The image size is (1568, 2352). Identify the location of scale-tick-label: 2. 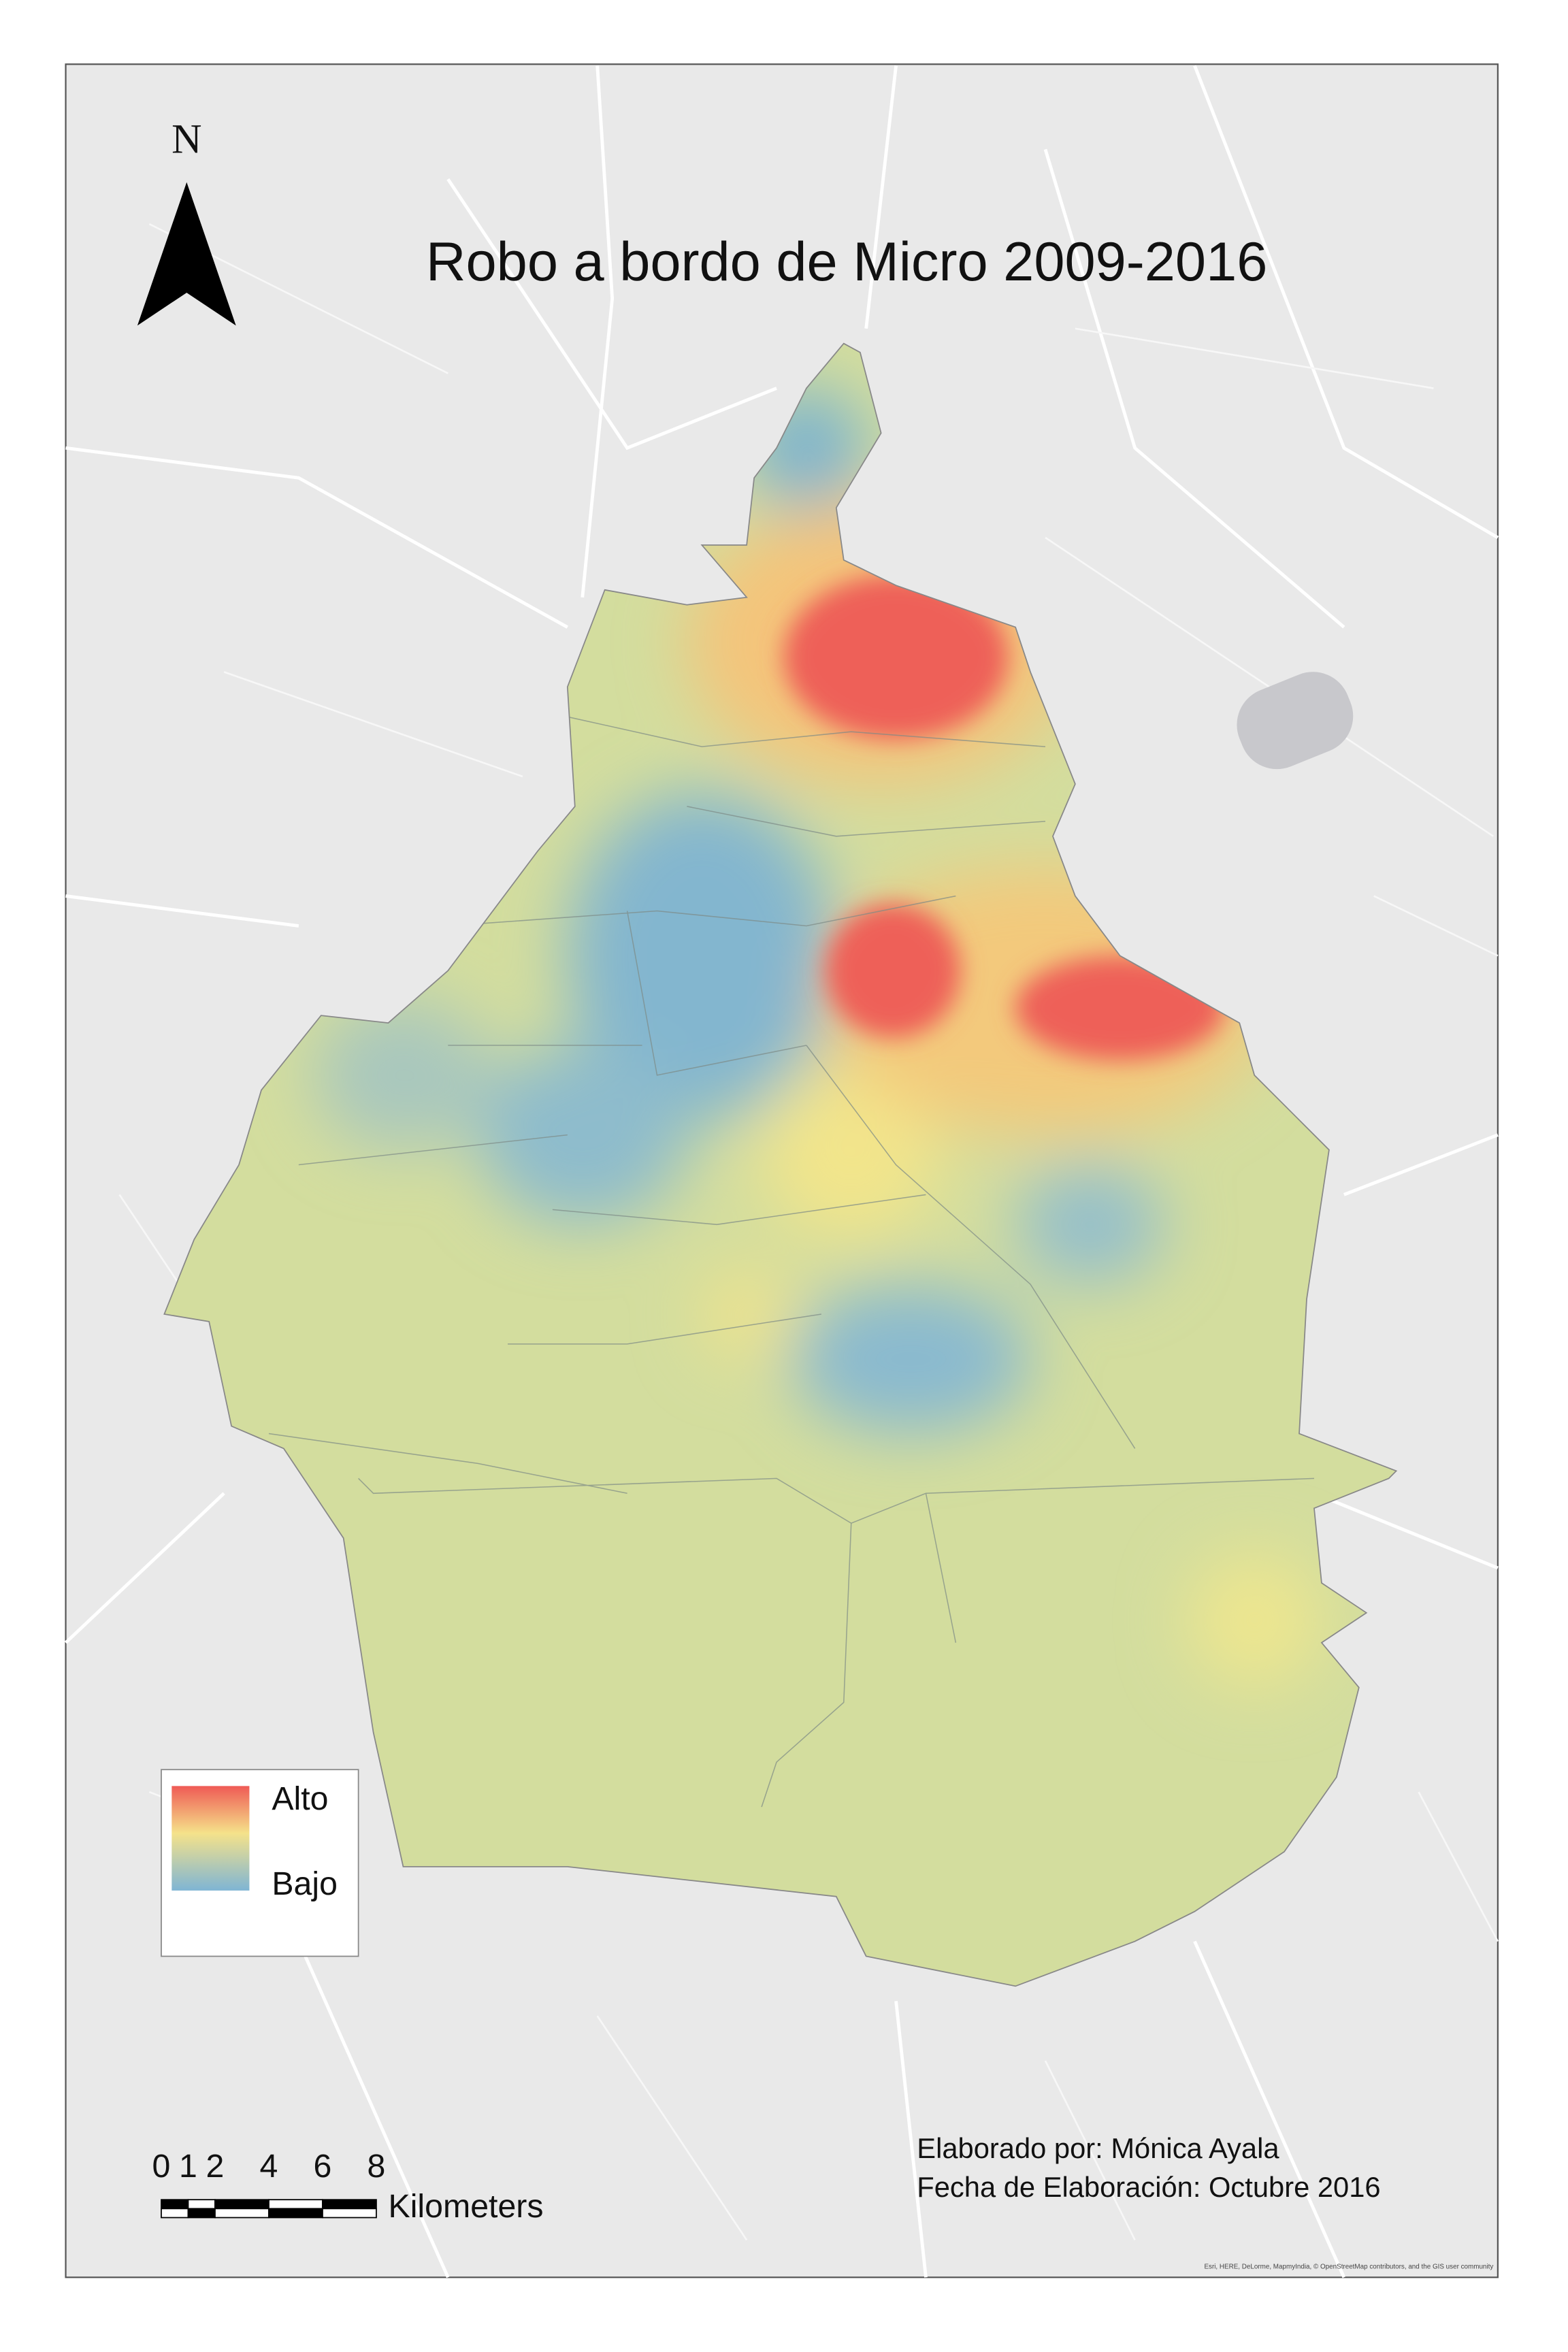
(216, 2166).